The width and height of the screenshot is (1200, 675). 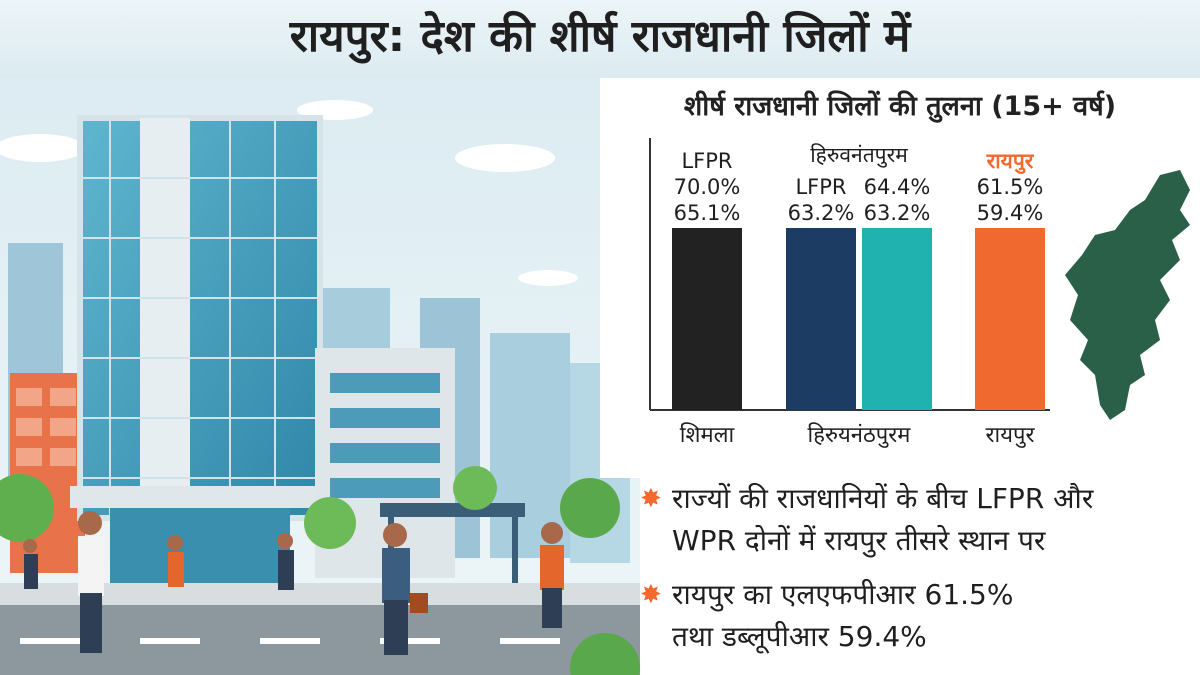 I want to click on map-shape, so click(x=1127, y=295).